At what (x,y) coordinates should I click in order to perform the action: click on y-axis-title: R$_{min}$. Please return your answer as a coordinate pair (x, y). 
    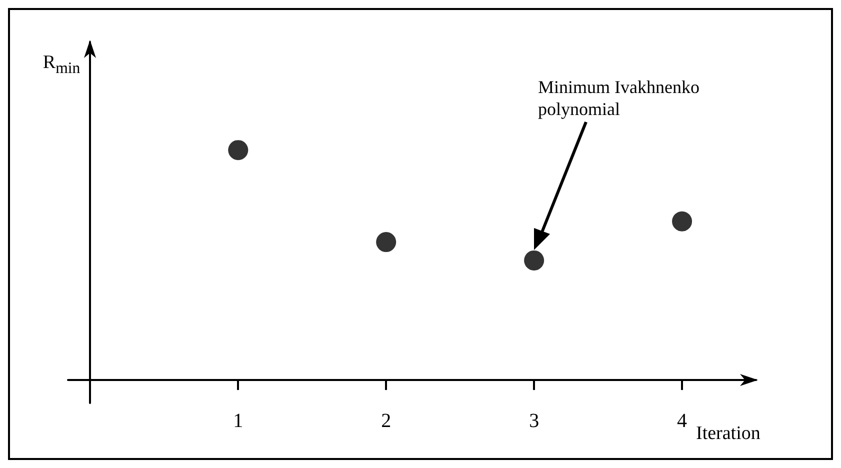
    Looking at the image, I should click on (61, 65).